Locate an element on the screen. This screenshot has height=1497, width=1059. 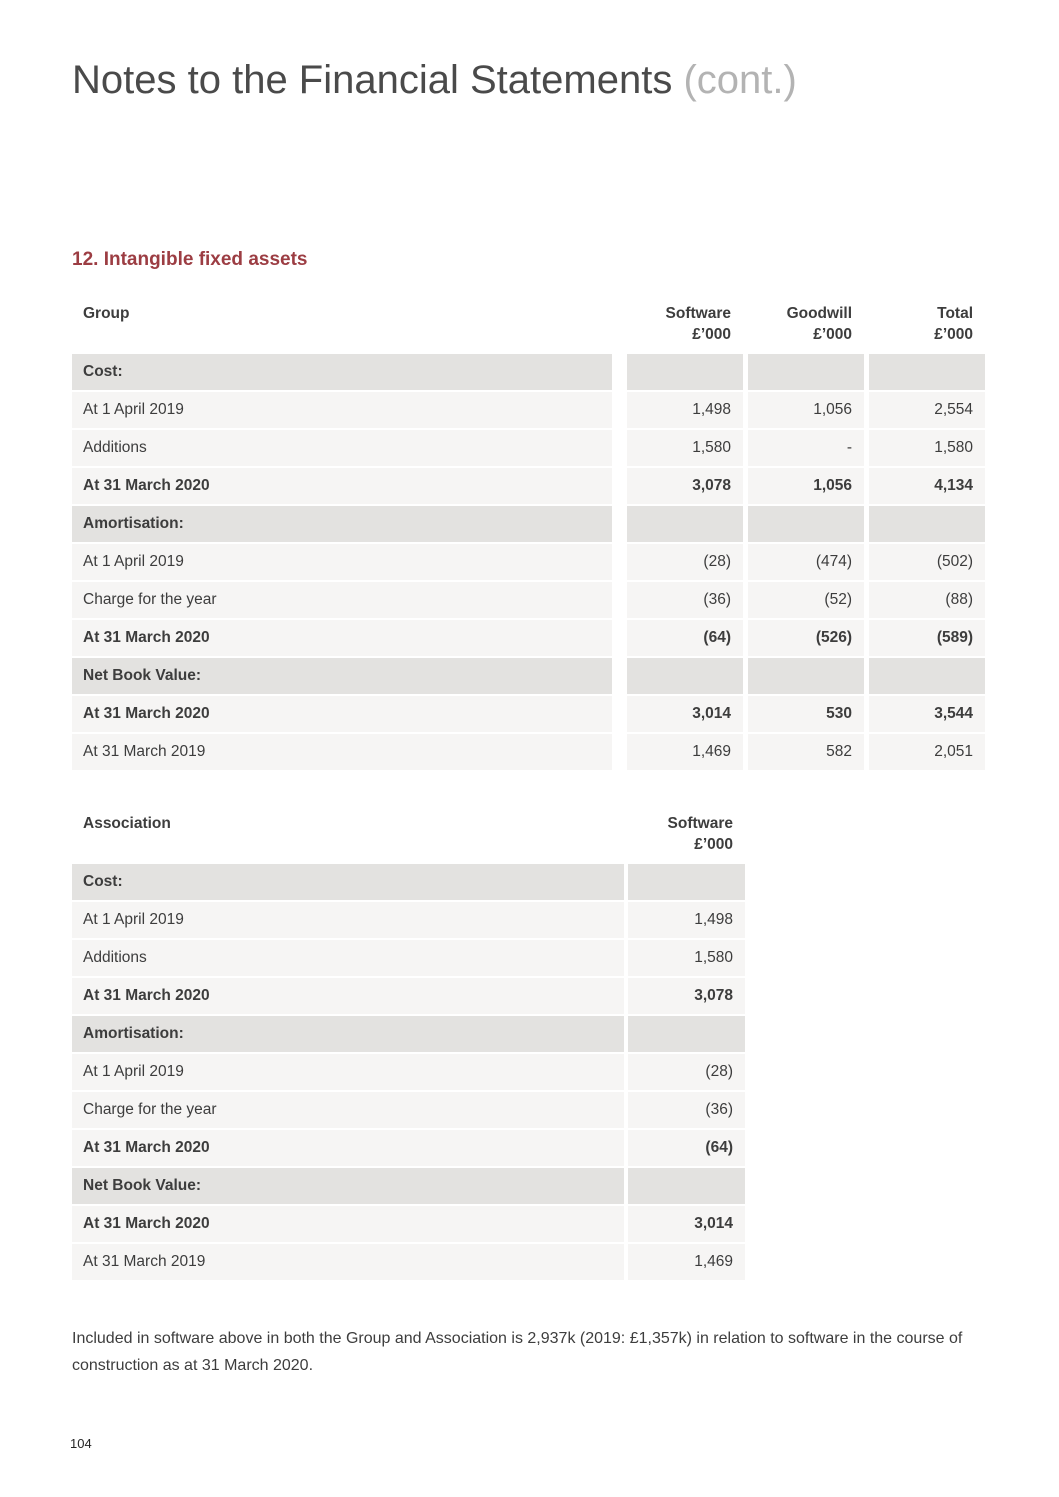
section-heading: 12. Intangible fixed assets is located at coordinates (190, 259).